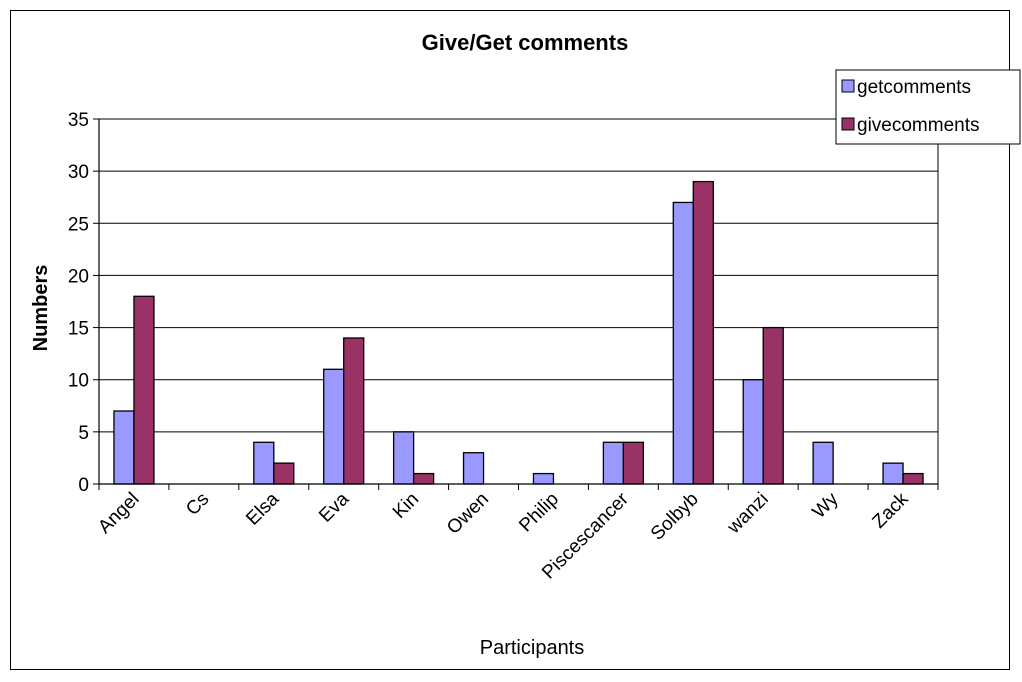 Image resolution: width=1022 pixels, height=682 pixels. I want to click on legend: getcomments givecomments, so click(928, 107).